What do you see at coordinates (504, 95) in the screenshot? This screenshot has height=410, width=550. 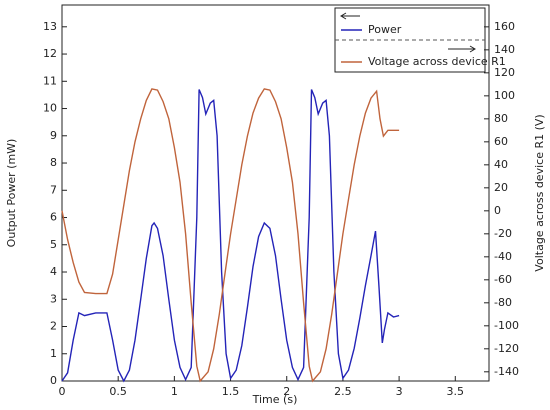 I see `y2-tick-label: 100` at bounding box center [504, 95].